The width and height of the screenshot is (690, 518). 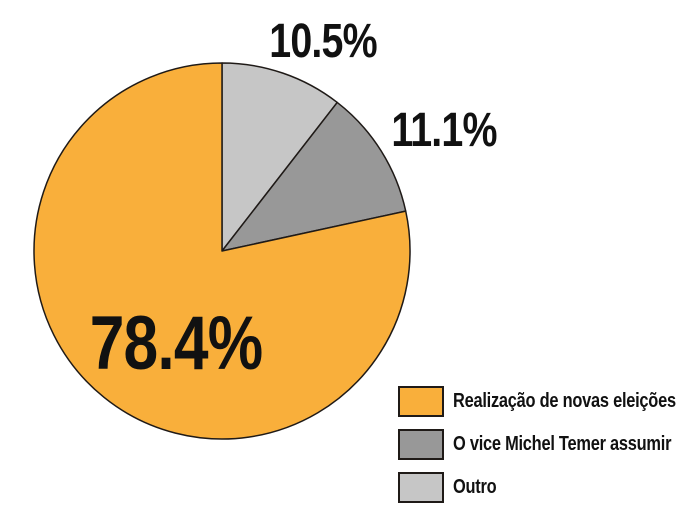 What do you see at coordinates (421, 401) in the screenshot?
I see `legend-swatch-eleicoes` at bounding box center [421, 401].